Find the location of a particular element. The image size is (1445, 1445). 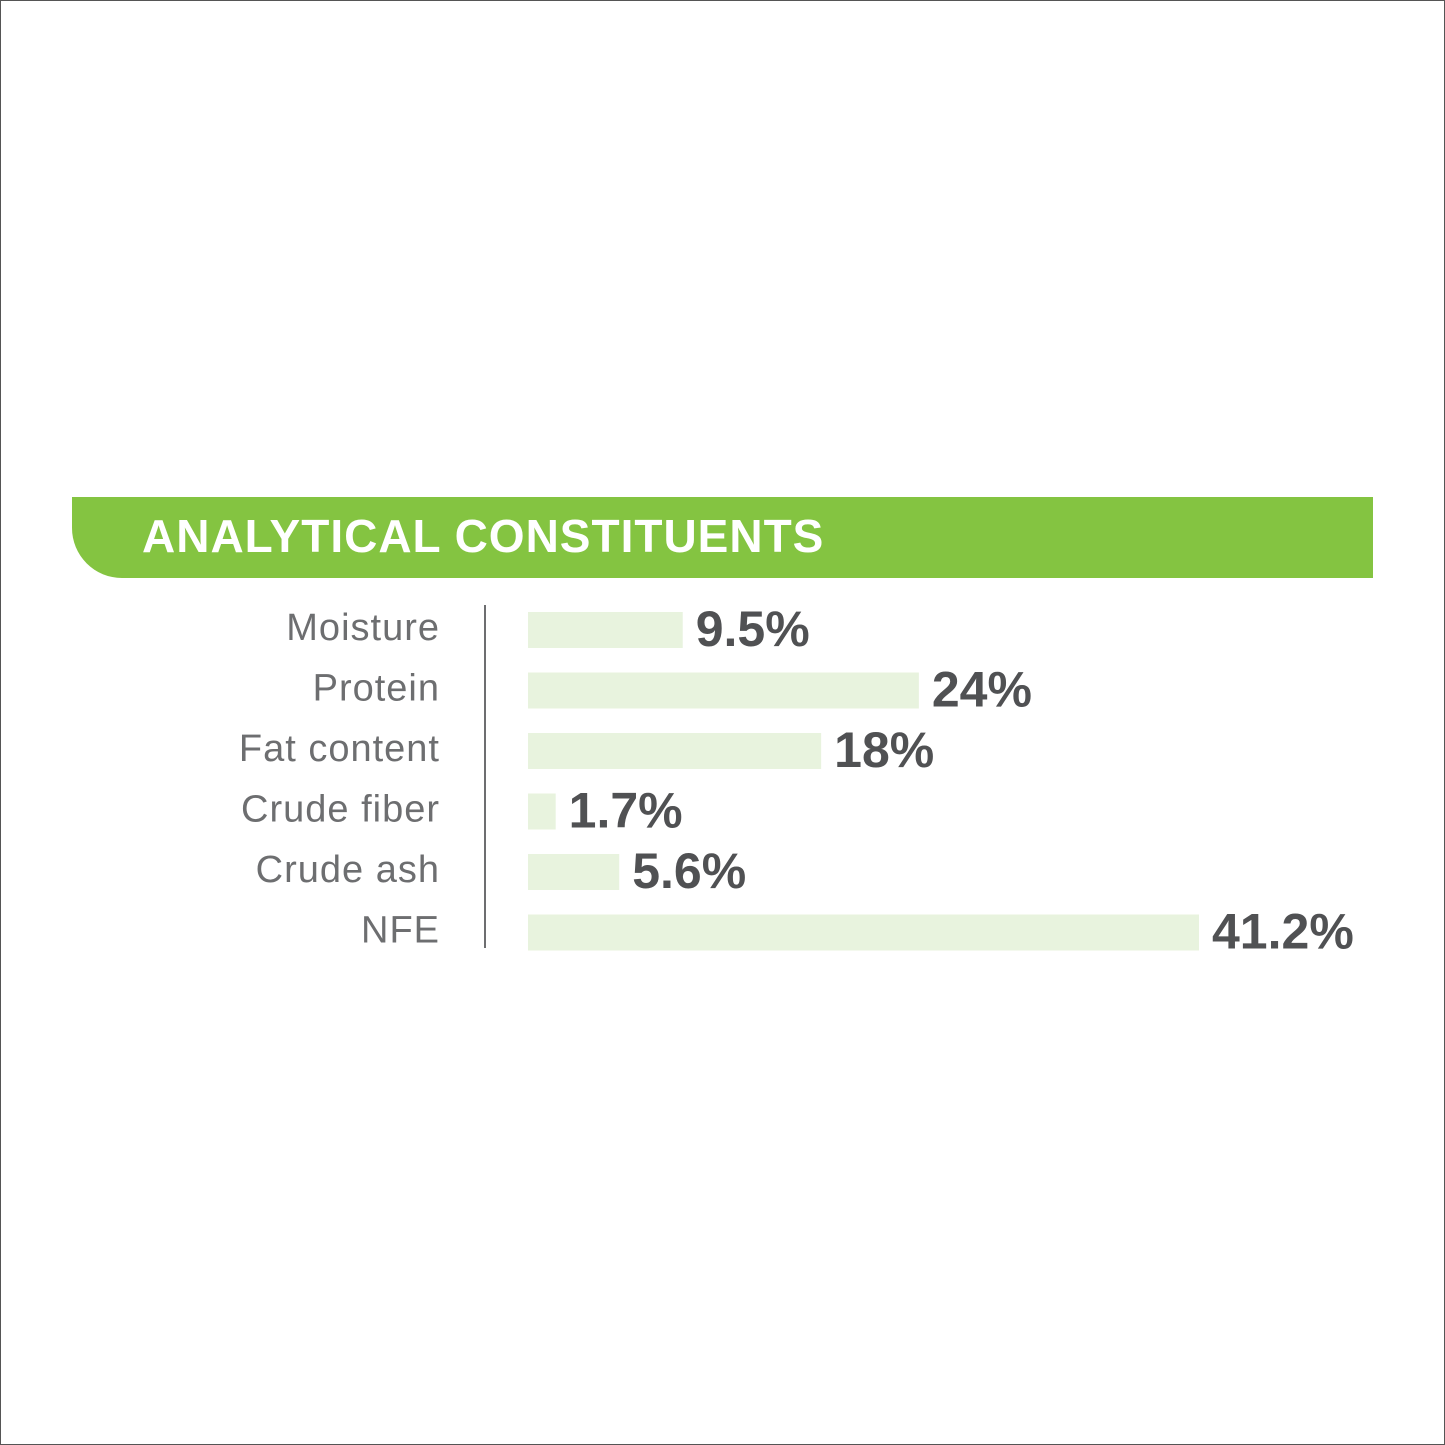

category-label: Crude ash is located at coordinates (348, 870).